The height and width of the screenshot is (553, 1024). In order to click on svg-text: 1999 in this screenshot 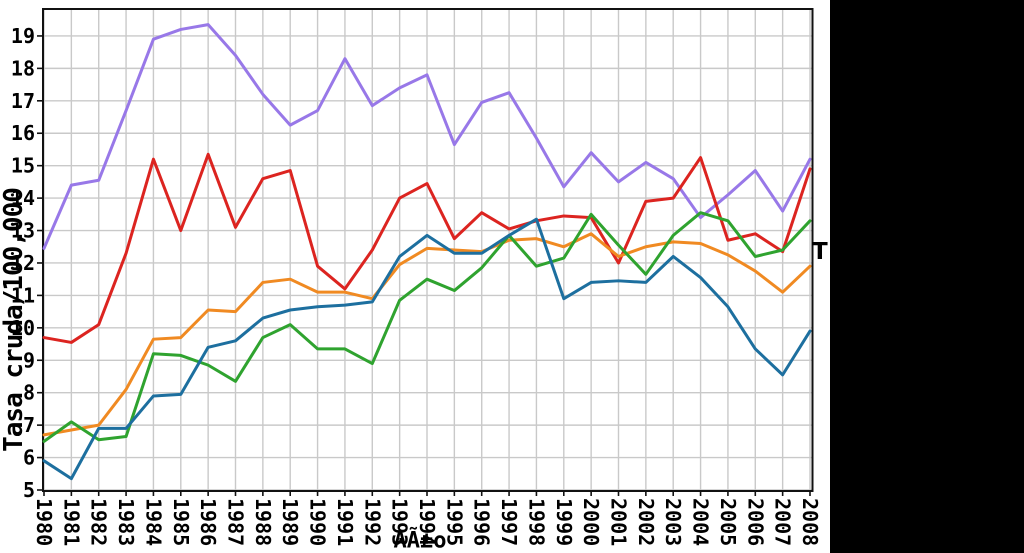, I will do `click(564, 522)`.